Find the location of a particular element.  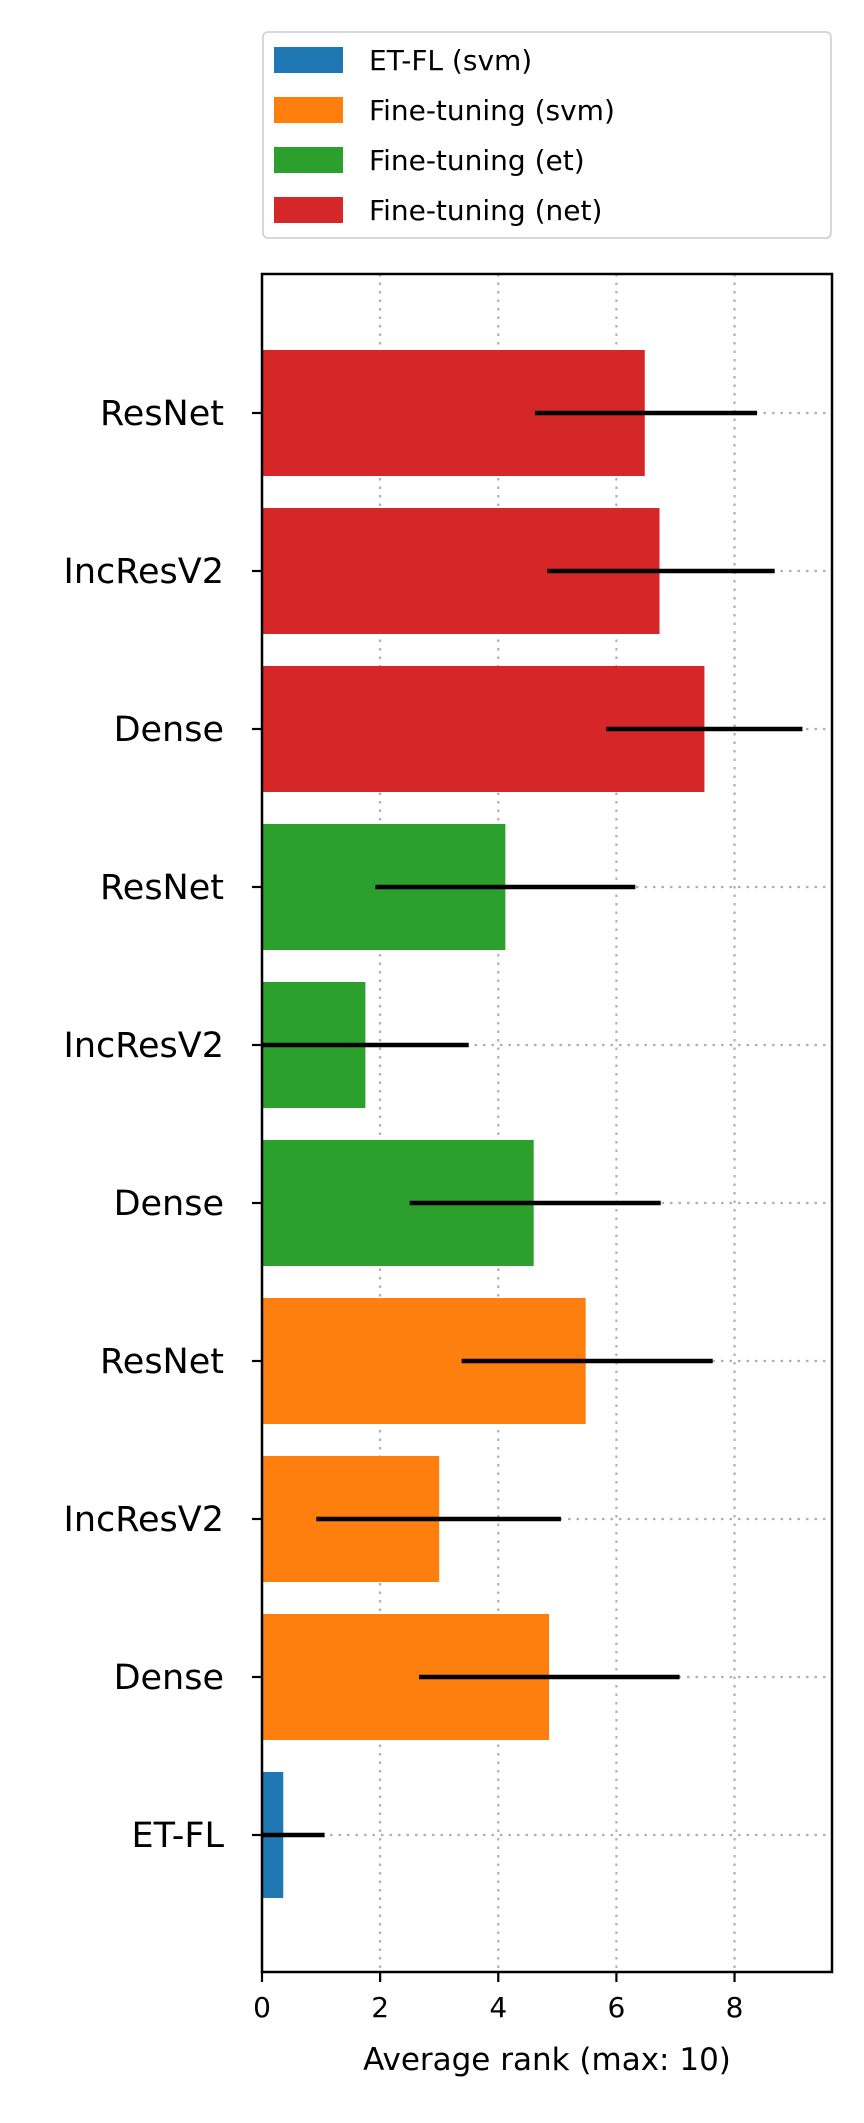

legend-entry: Fine-tuning (et) is located at coordinates (477, 160).